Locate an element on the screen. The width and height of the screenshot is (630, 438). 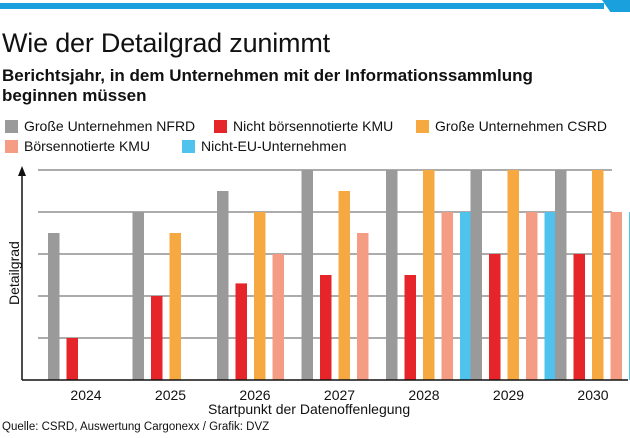
accent-band is located at coordinates (302, 6).